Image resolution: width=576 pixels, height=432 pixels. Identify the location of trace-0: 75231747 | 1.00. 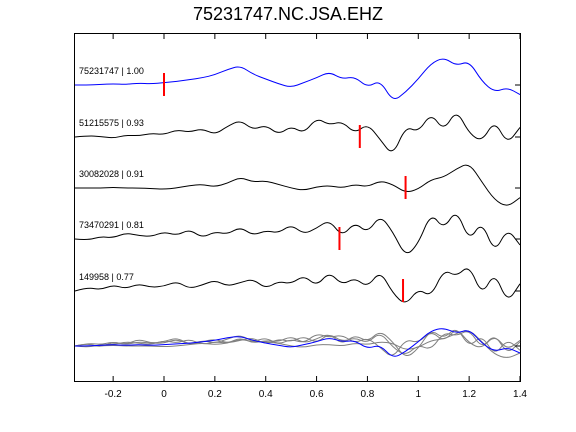
(297, 78).